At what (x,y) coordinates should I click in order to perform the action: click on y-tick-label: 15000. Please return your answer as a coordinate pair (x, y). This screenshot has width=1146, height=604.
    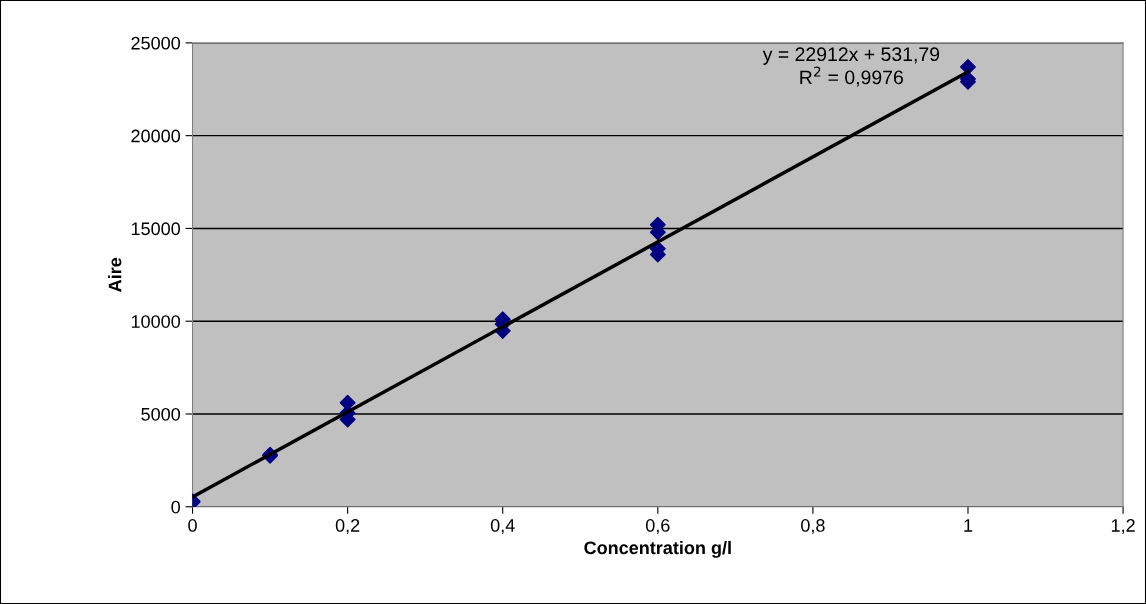
    Looking at the image, I should click on (156, 229).